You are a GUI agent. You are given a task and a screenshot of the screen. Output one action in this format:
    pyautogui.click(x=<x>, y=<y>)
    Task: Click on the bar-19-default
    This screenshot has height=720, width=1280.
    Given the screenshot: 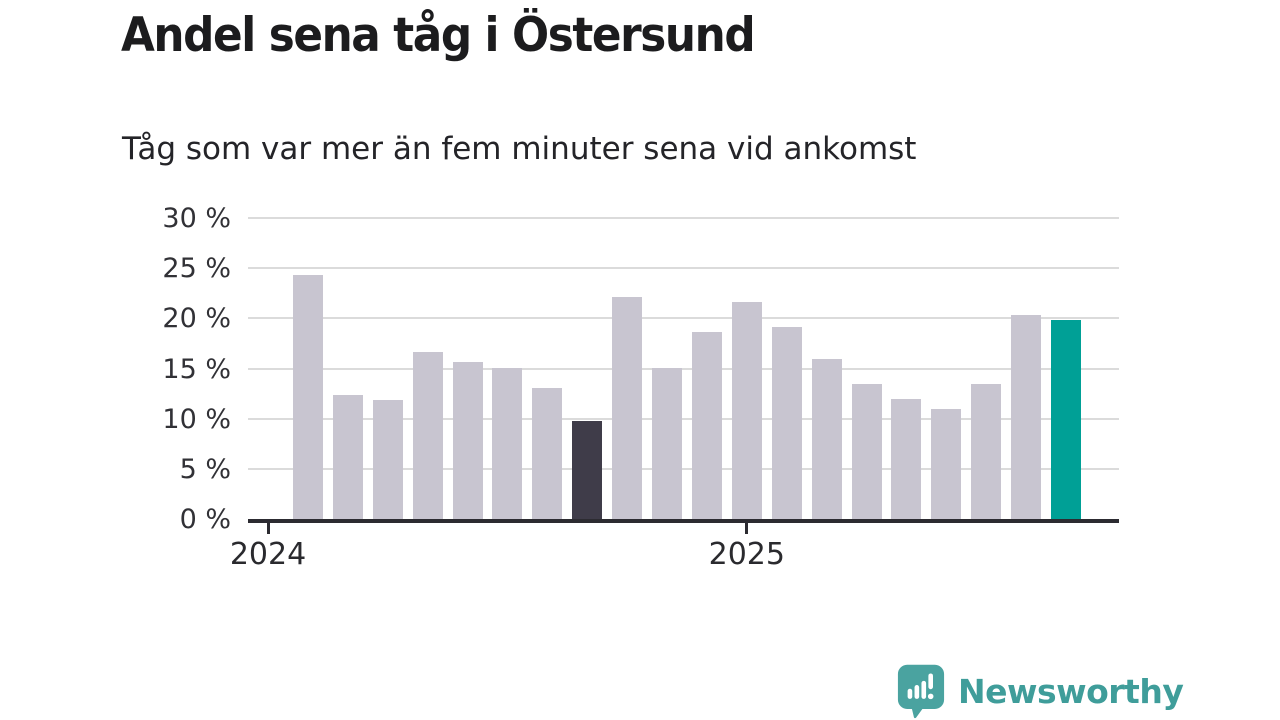 What is the action you would take?
    pyautogui.click(x=1026, y=417)
    